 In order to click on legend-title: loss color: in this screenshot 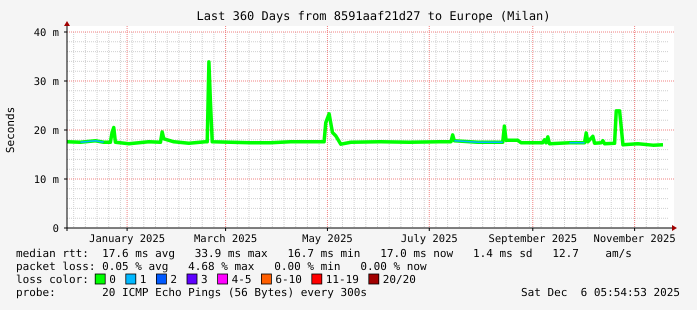, I will do `click(52, 279)`.